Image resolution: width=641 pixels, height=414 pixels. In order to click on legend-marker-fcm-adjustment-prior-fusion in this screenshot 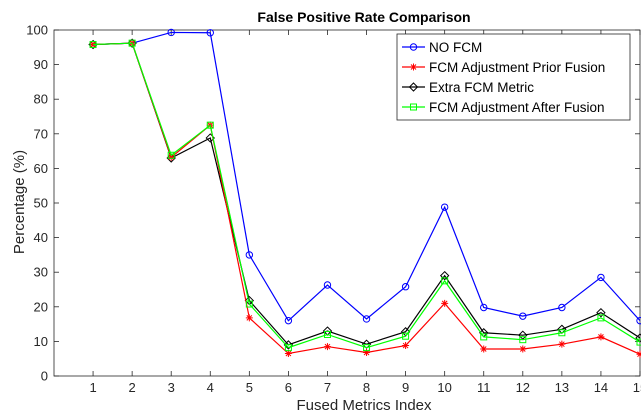, I will do `click(413, 67)`.